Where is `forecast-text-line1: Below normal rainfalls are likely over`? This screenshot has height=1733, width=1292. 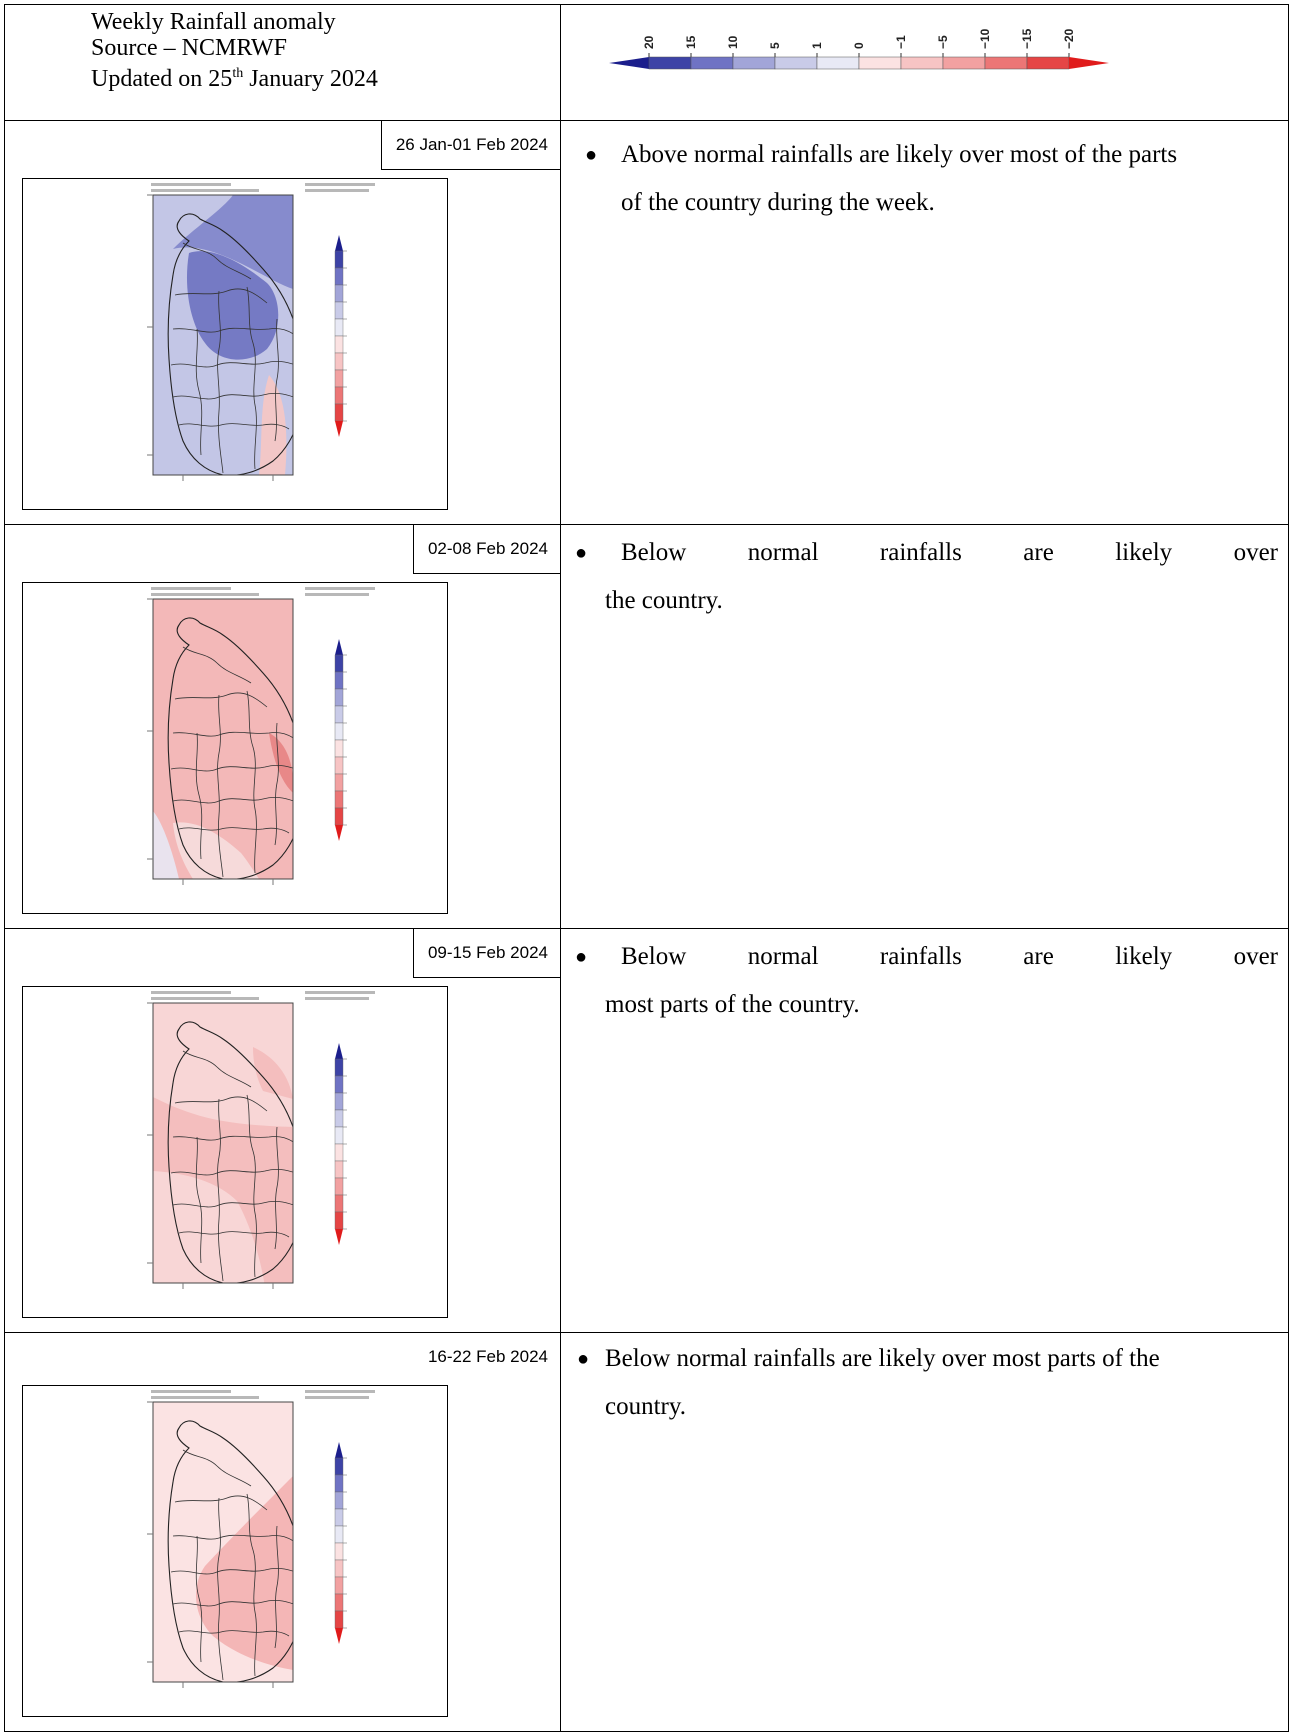
forecast-text-line1: Below normal rainfalls are likely over is located at coordinates (949, 552).